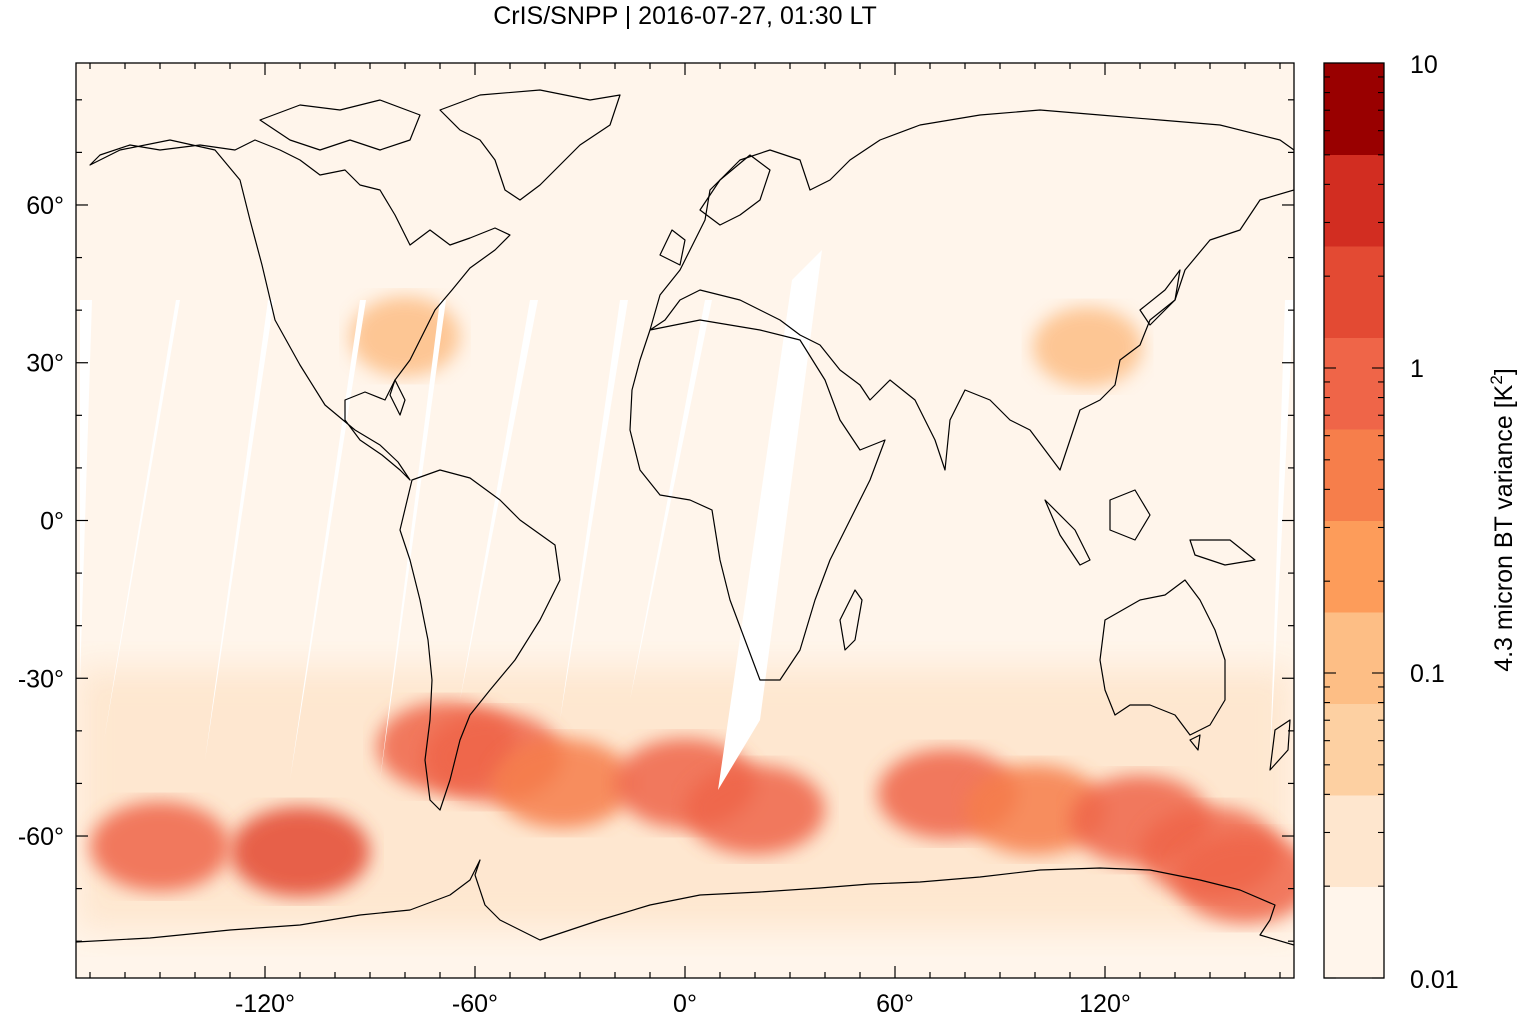  I want to click on coastline-japan, so click(1160, 297).